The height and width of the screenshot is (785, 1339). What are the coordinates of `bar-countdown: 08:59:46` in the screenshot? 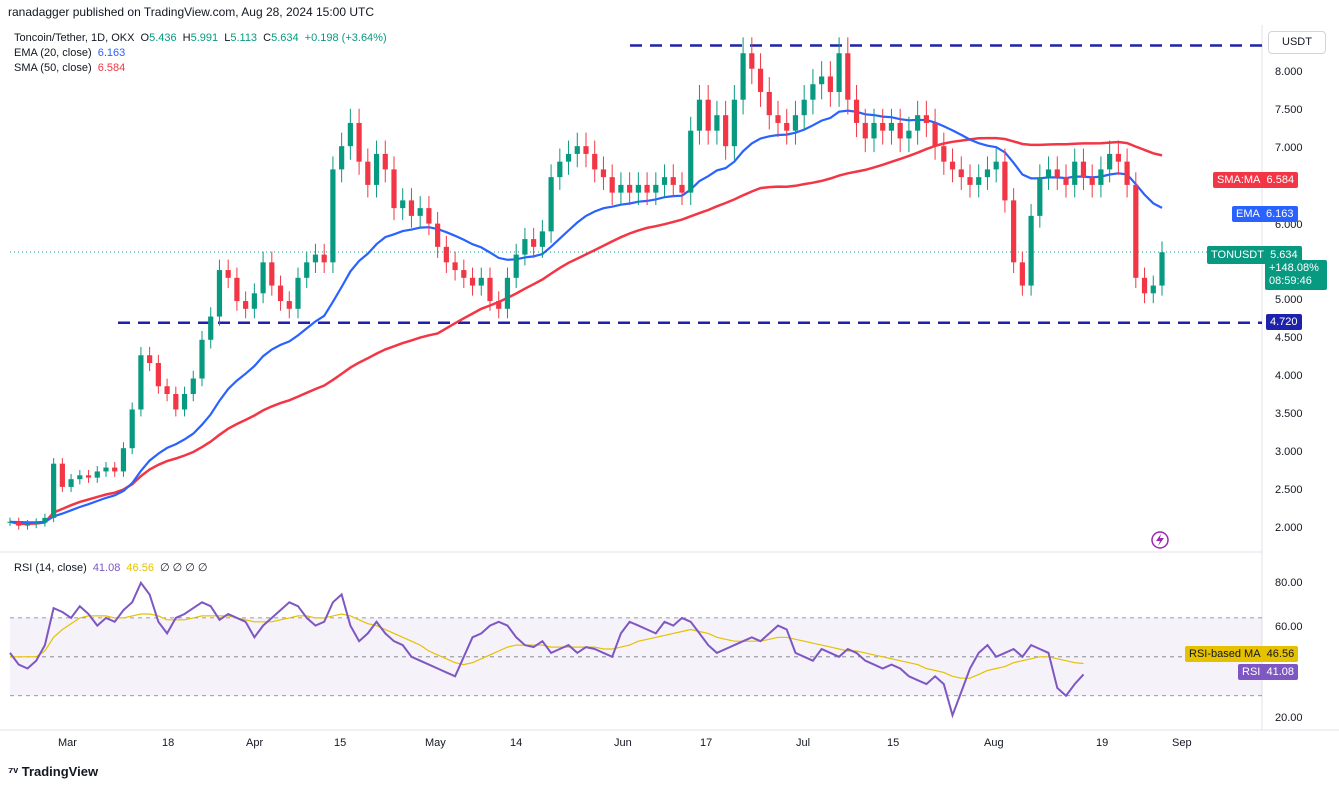 It's located at (1290, 281).